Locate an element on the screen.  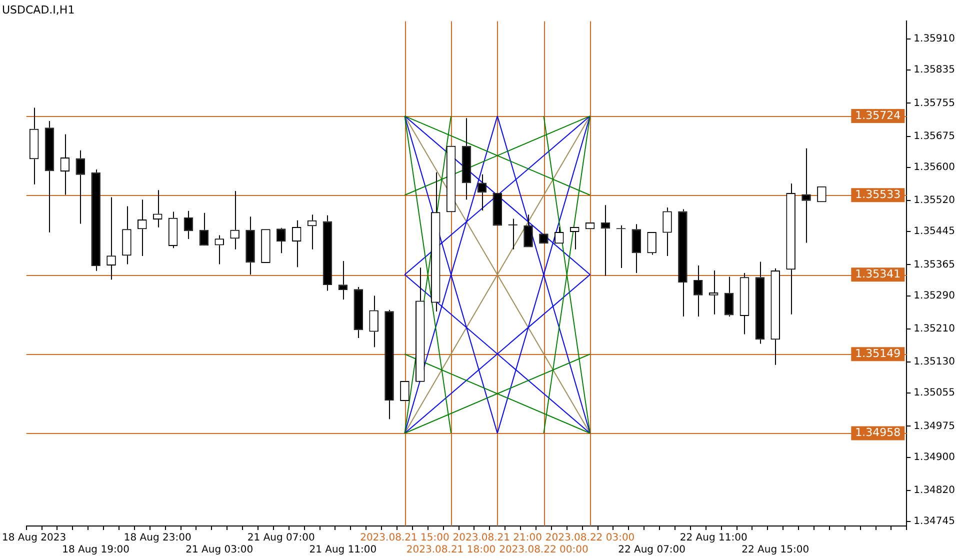
x-tick-label: 21 Aug 07:00 is located at coordinates (281, 538).